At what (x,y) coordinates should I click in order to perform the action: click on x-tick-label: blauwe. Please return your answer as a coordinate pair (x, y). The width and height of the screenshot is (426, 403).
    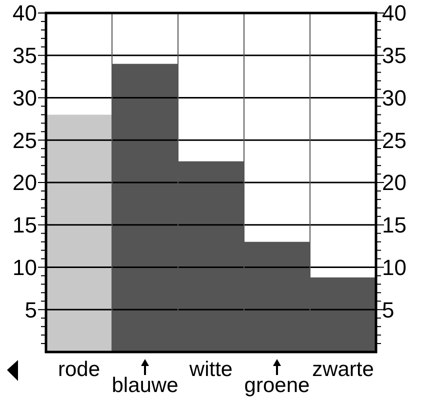
    Looking at the image, I should click on (145, 385).